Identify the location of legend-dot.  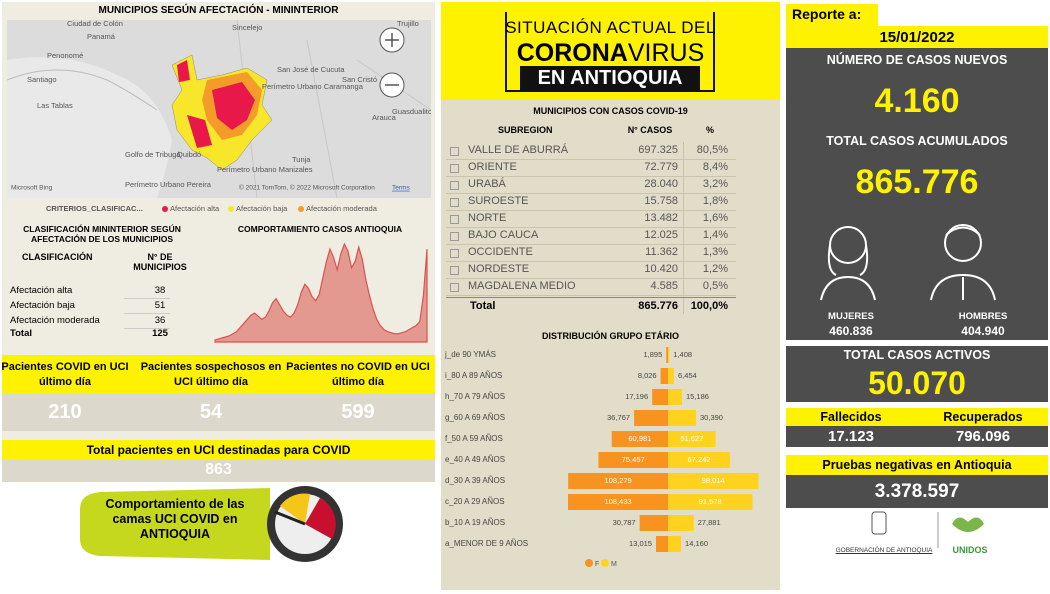
(605, 563).